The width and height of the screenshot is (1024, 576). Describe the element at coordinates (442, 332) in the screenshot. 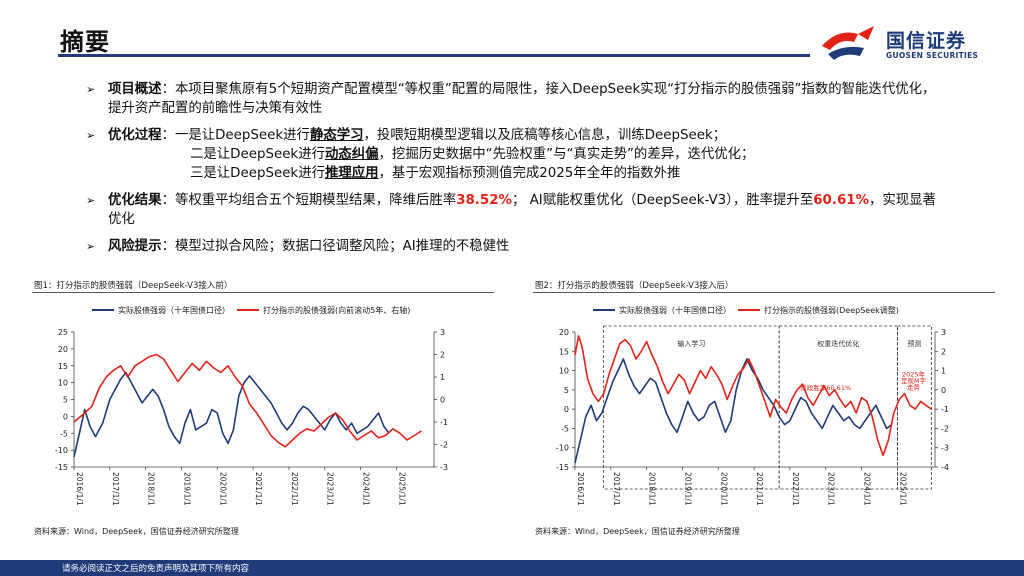

I see `y-right-tick-label: 3` at that location.